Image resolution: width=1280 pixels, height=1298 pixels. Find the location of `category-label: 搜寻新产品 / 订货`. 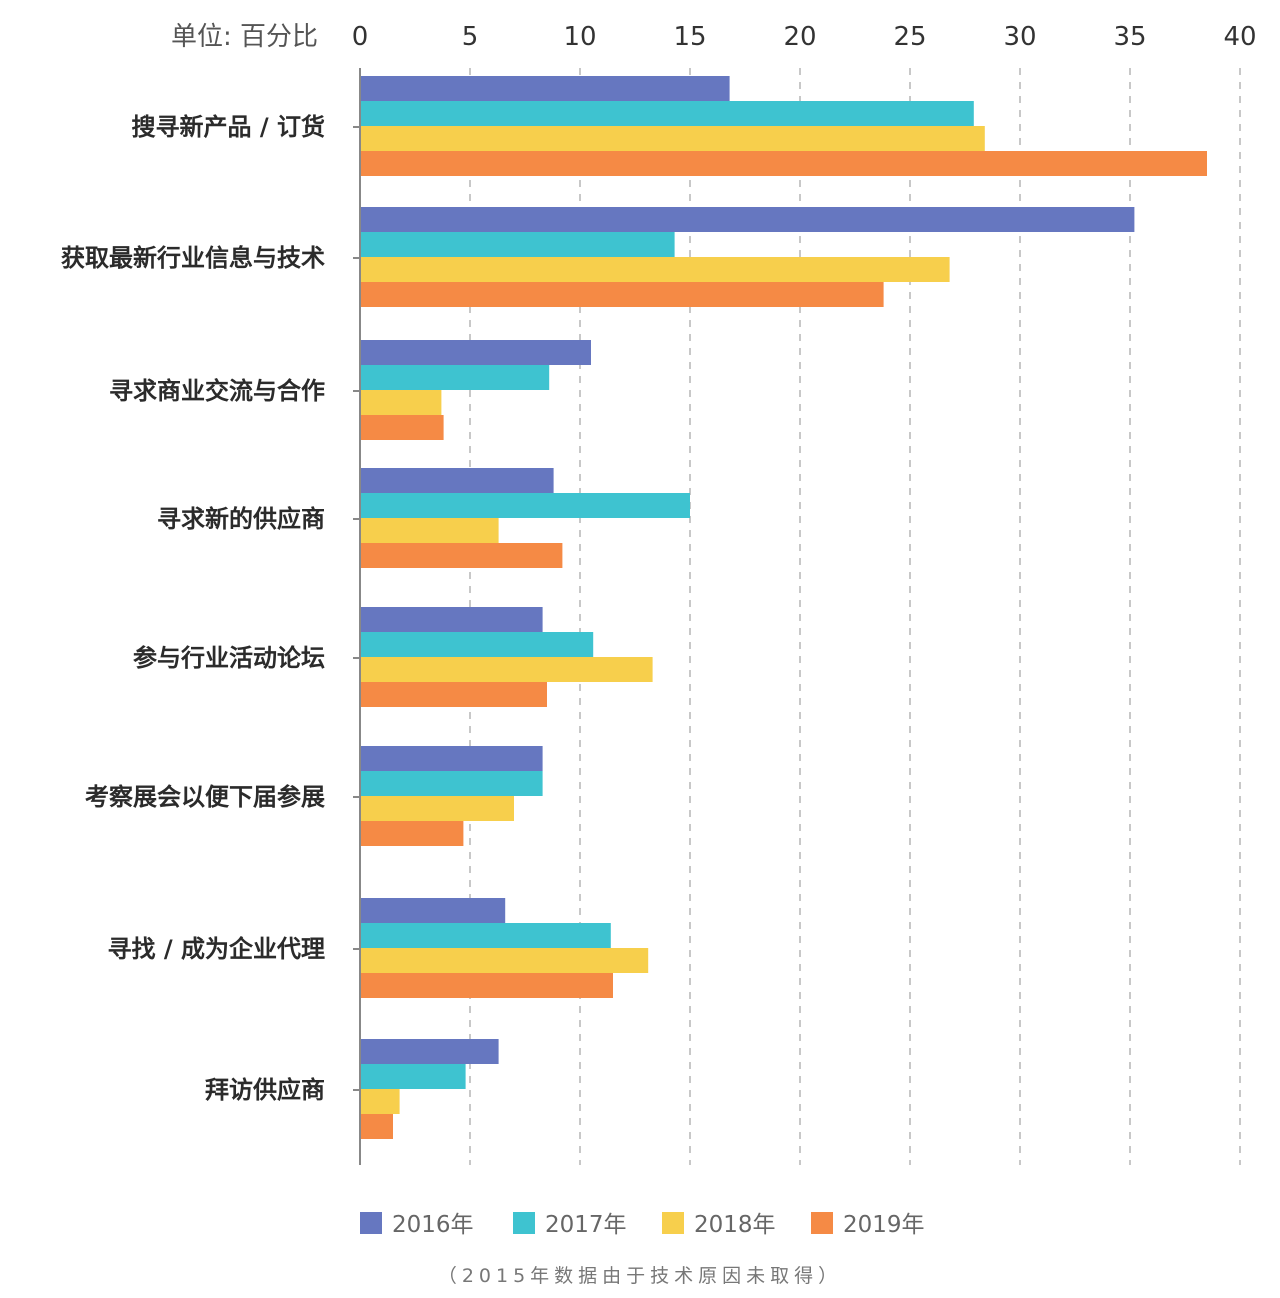

category-label: 搜寻新产品 / 订货 is located at coordinates (228, 127).